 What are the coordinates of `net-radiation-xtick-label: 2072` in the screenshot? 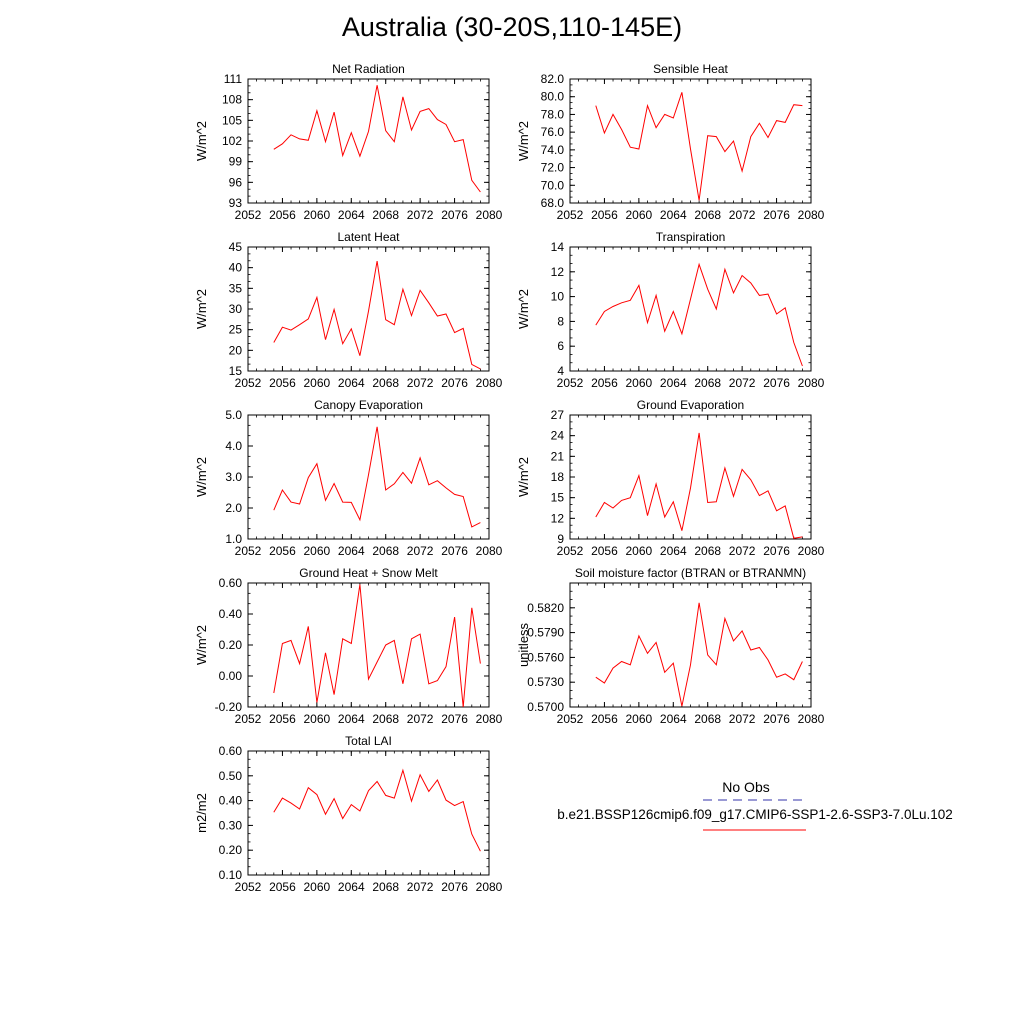 It's located at (420, 215).